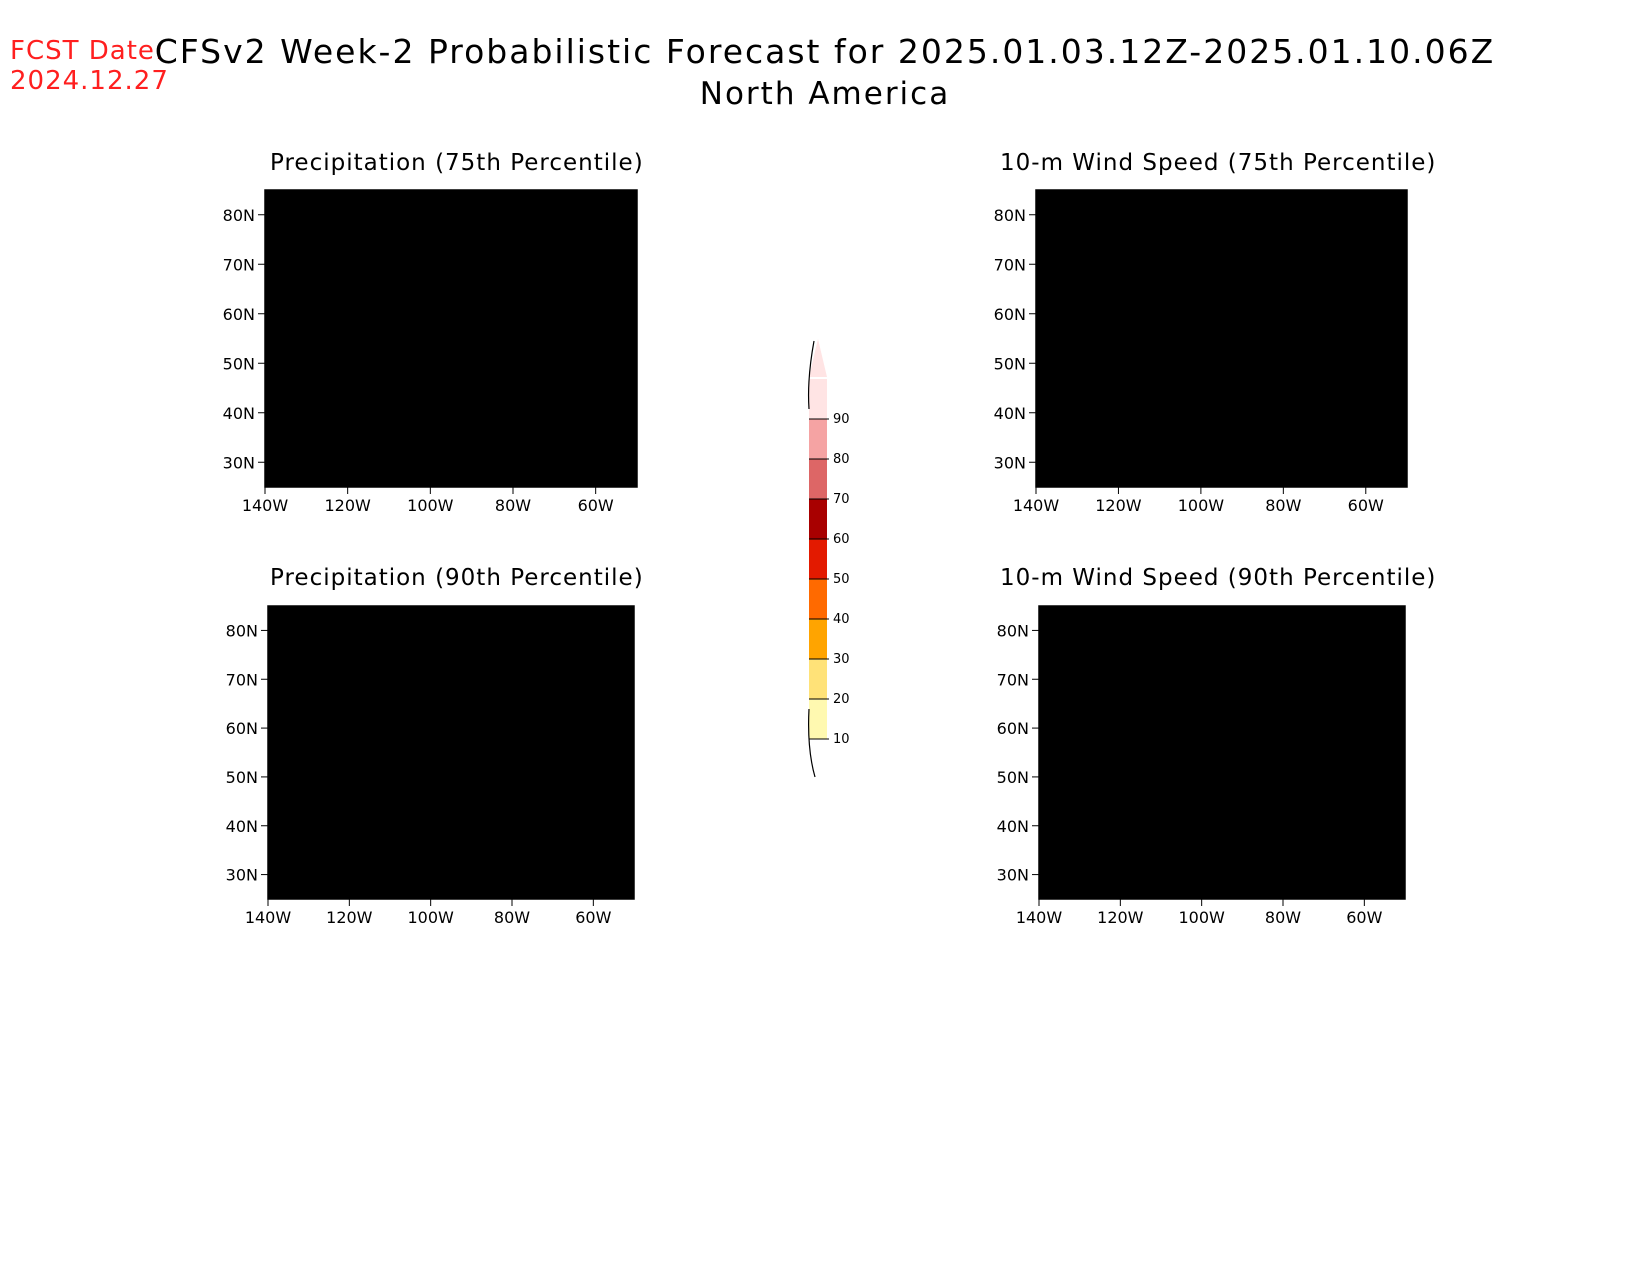  I want to click on map-panel-wind75: 80N 70N 60N 50N 40N 30N 140W 120W 100W 80W 60W, so click(1201, 352).